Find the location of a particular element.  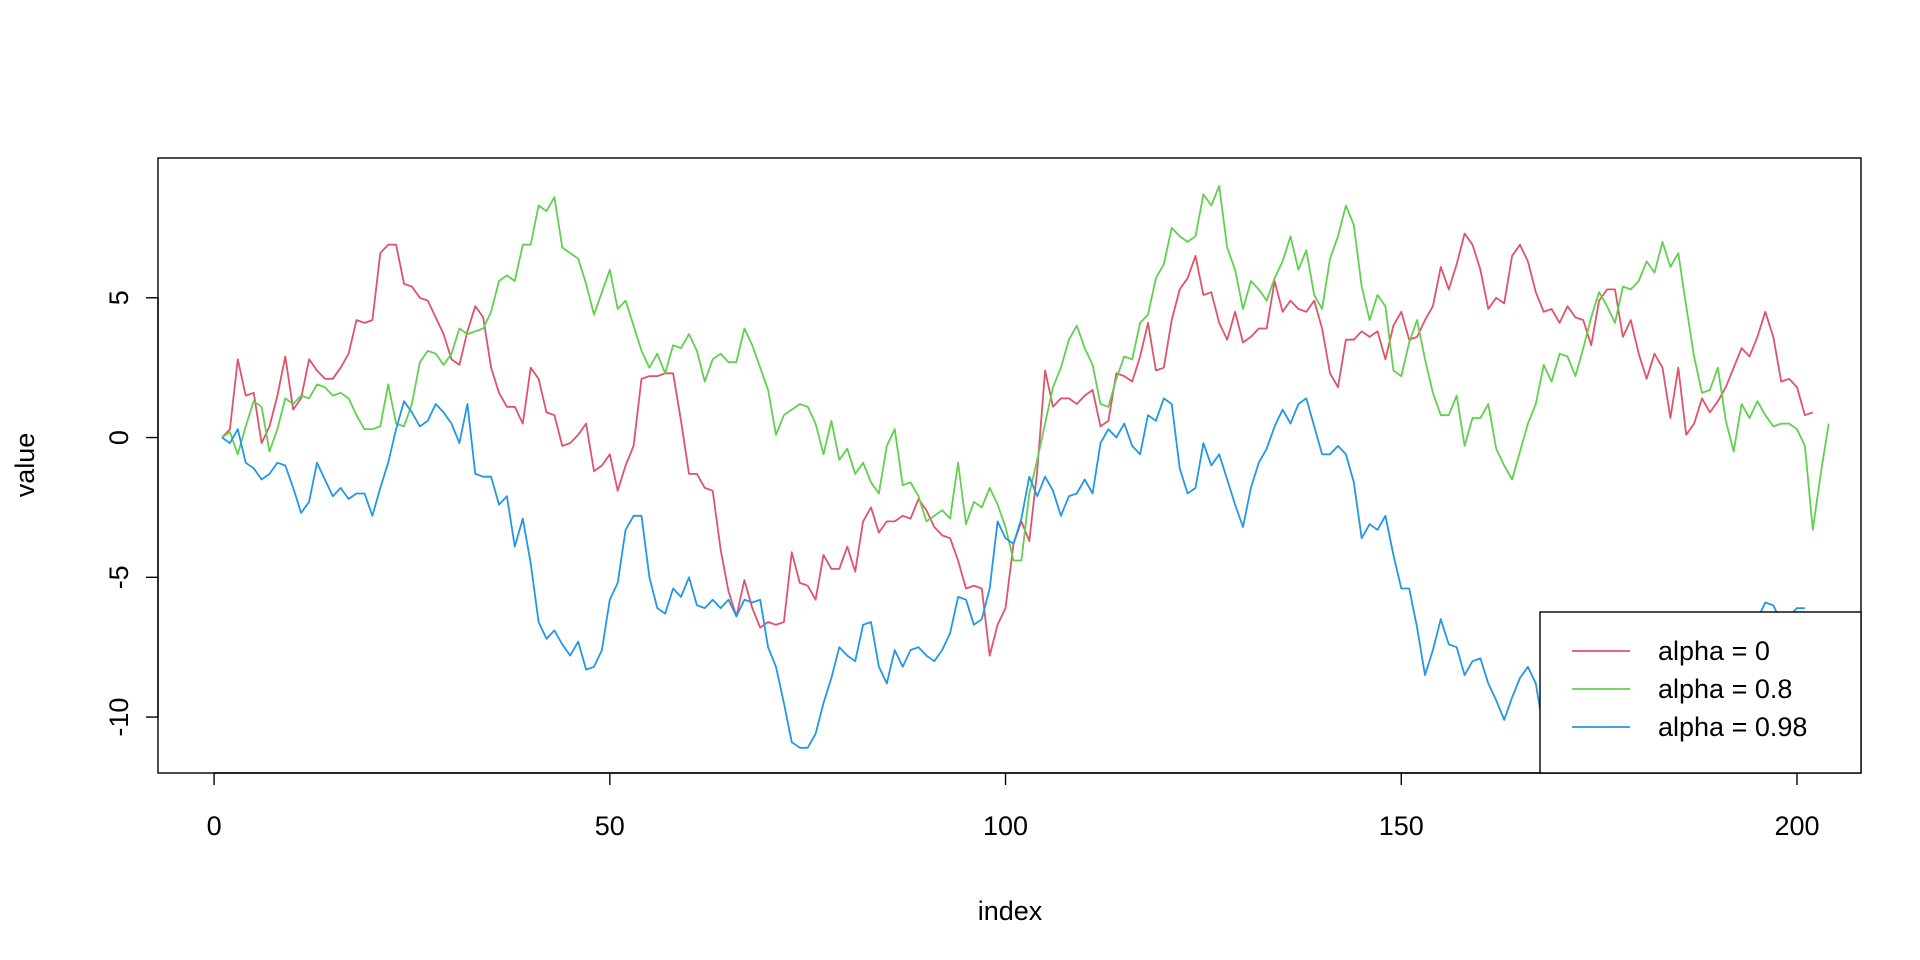

y-tick-label: -10 is located at coordinates (119, 717).